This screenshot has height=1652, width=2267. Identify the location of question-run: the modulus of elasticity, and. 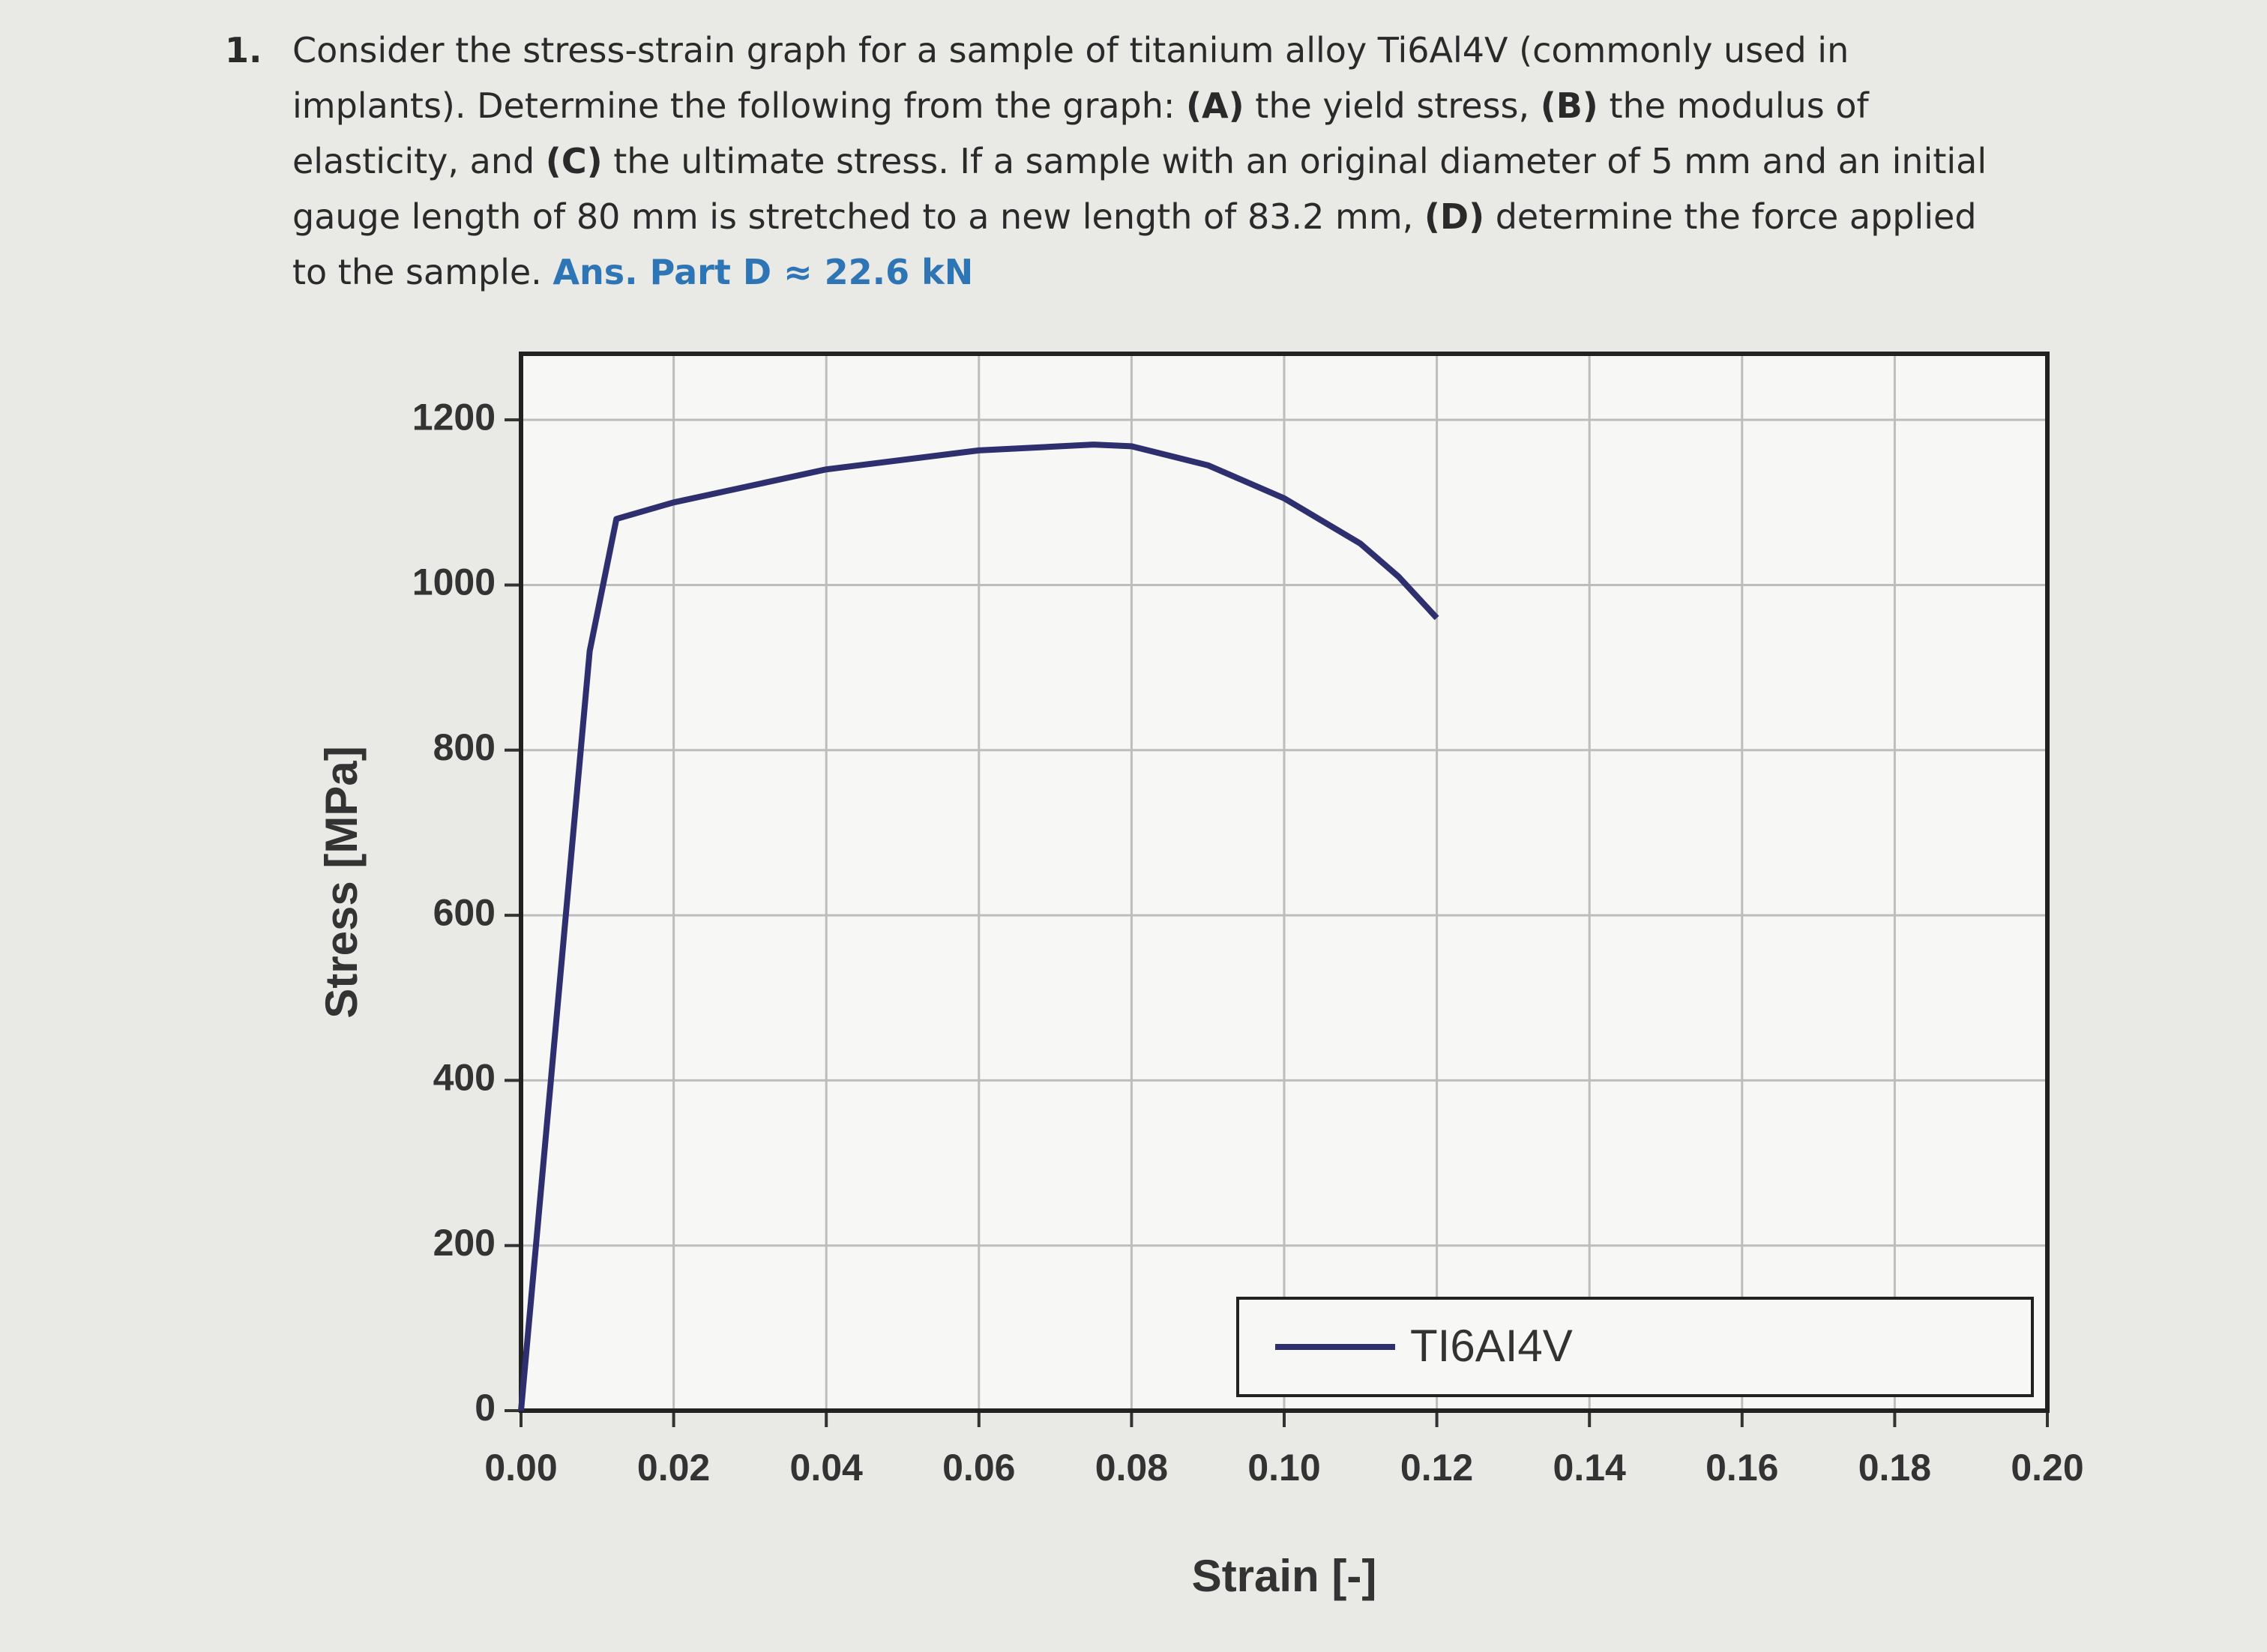
(1080, 133).